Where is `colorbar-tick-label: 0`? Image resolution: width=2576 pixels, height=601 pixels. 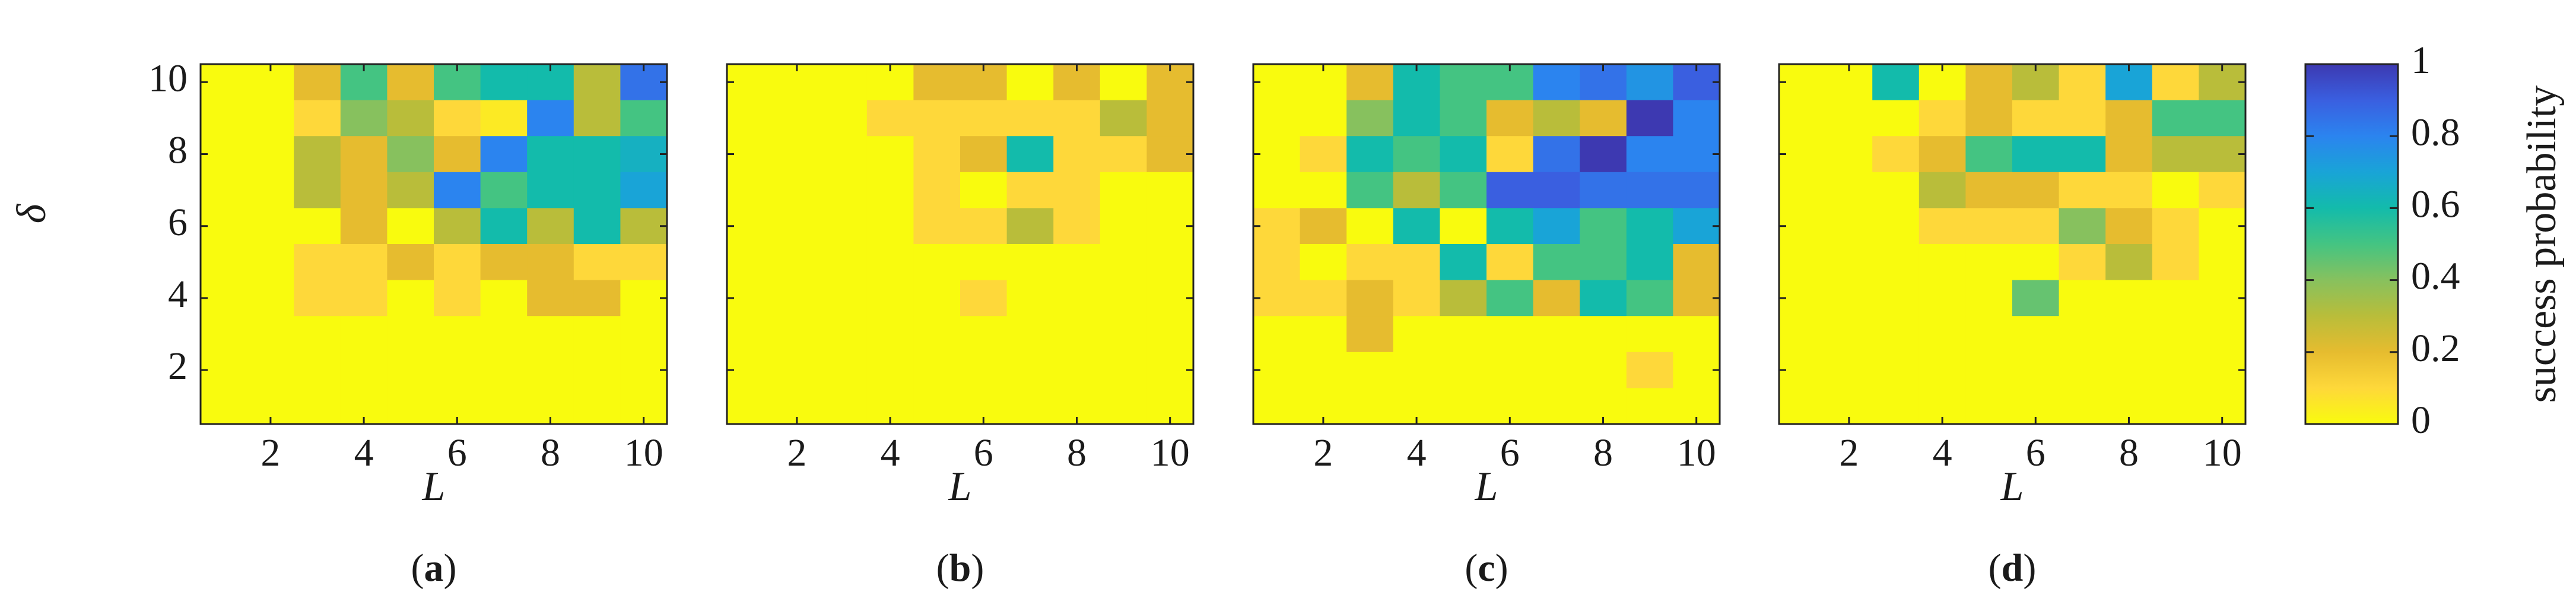 colorbar-tick-label: 0 is located at coordinates (2421, 420).